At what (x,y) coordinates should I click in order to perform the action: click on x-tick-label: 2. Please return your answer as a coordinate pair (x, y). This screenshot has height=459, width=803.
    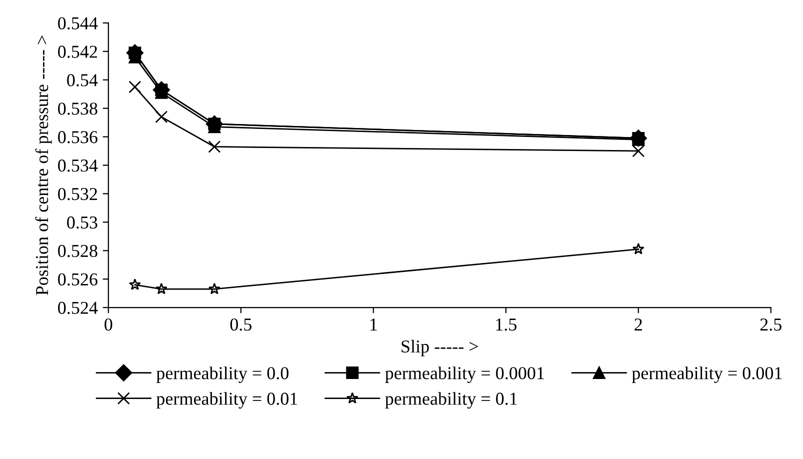
    Looking at the image, I should click on (638, 324).